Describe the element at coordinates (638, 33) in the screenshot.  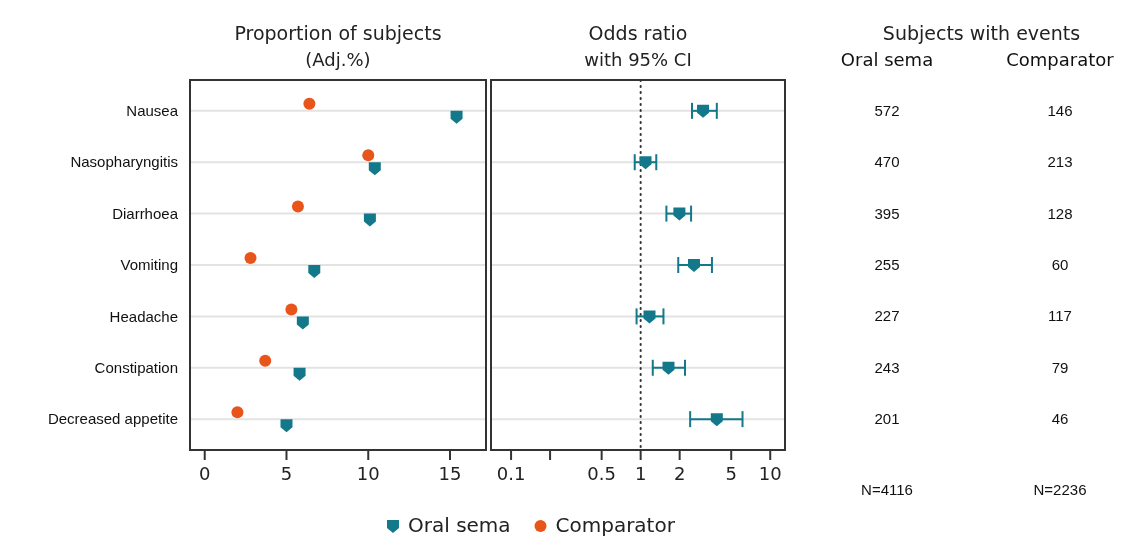
I see `chart-title: Odds ratio` at that location.